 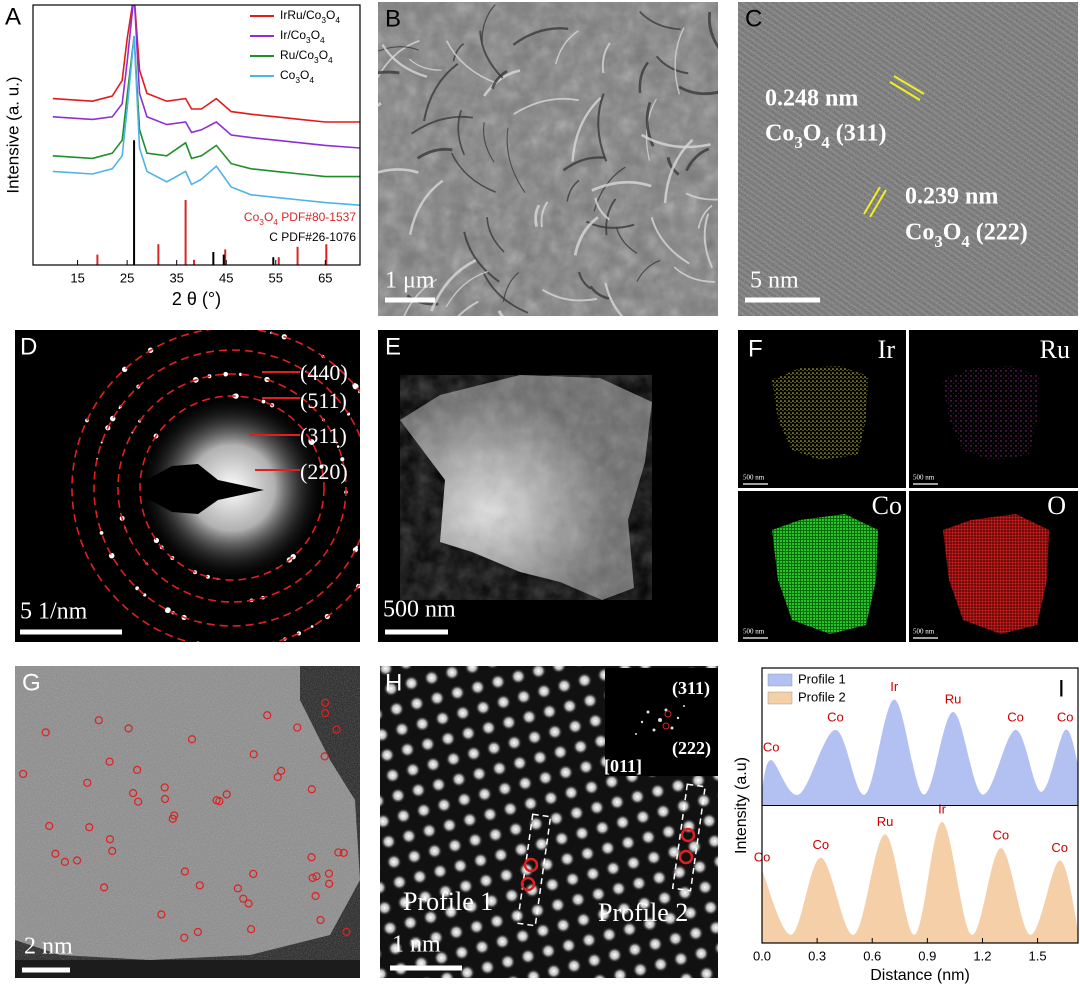 I want to click on x-tick-label: 1.2, so click(x=982, y=955).